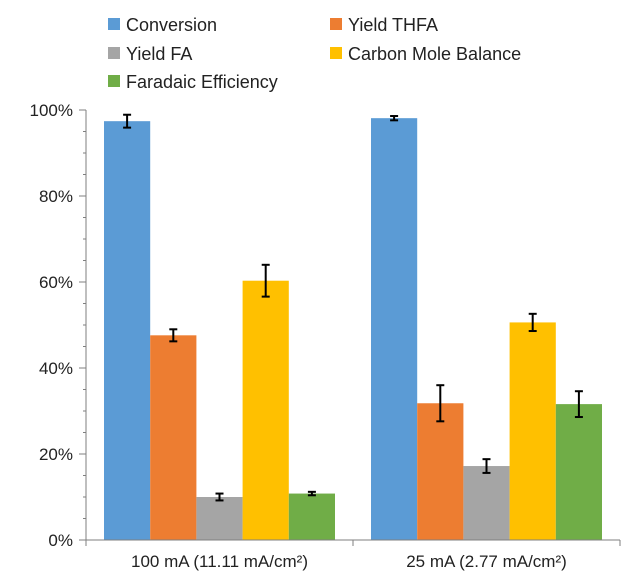 This screenshot has height=577, width=632. What do you see at coordinates (219, 561) in the screenshot?
I see `x-tick-label: 100 mA (11.11 mA/cm²)` at bounding box center [219, 561].